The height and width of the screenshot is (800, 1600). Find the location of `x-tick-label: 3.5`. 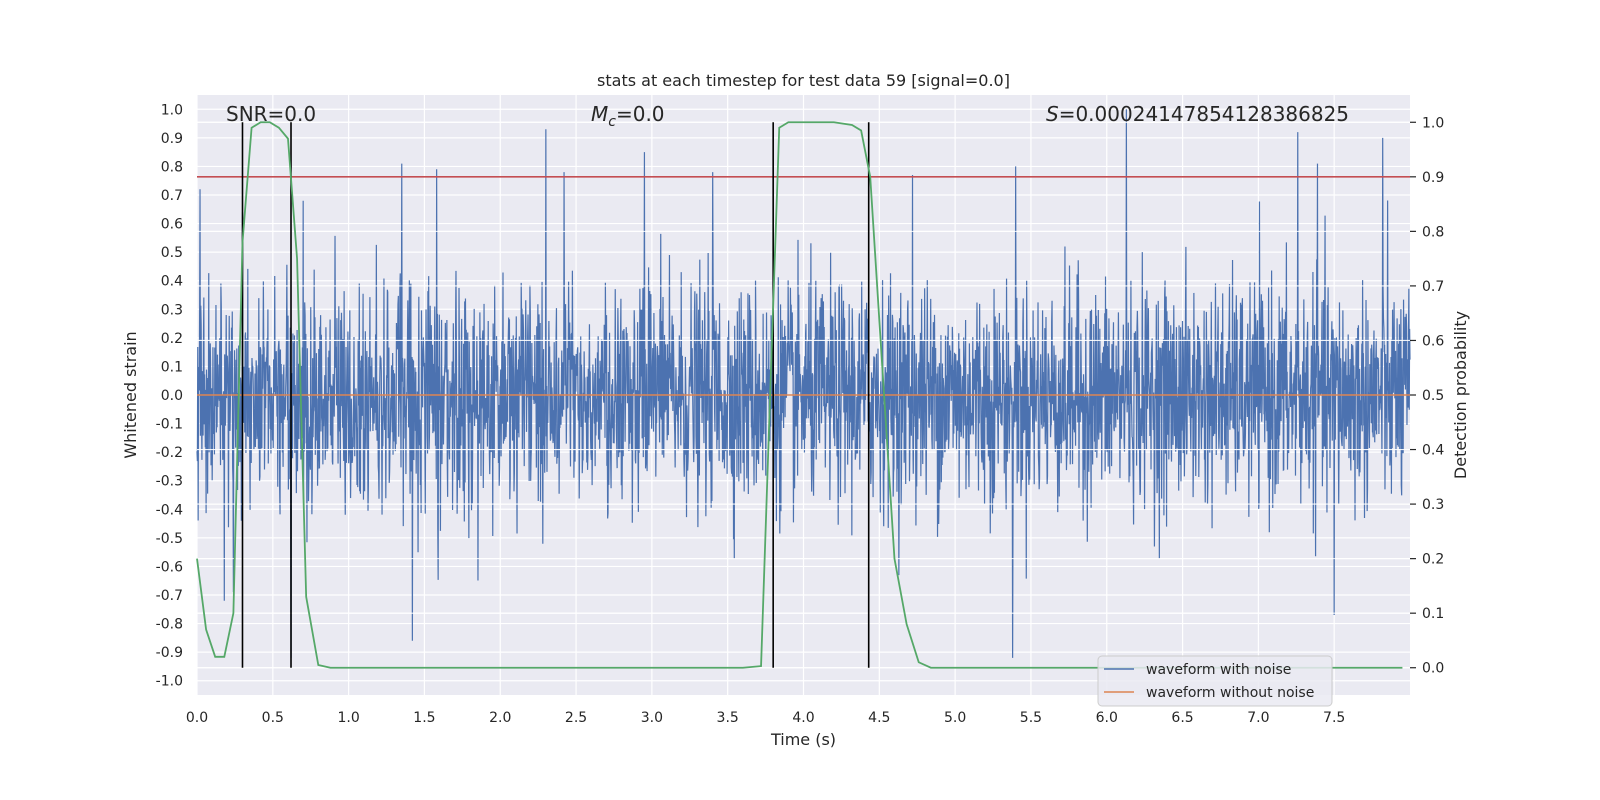

x-tick-label: 3.5 is located at coordinates (728, 718).